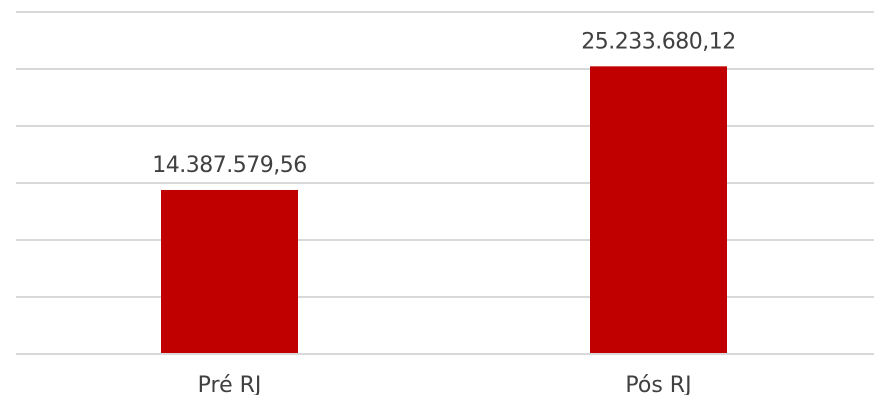 This screenshot has height=395, width=874. What do you see at coordinates (658, 41) in the screenshot?
I see `data-label: 25.233.680,12` at bounding box center [658, 41].